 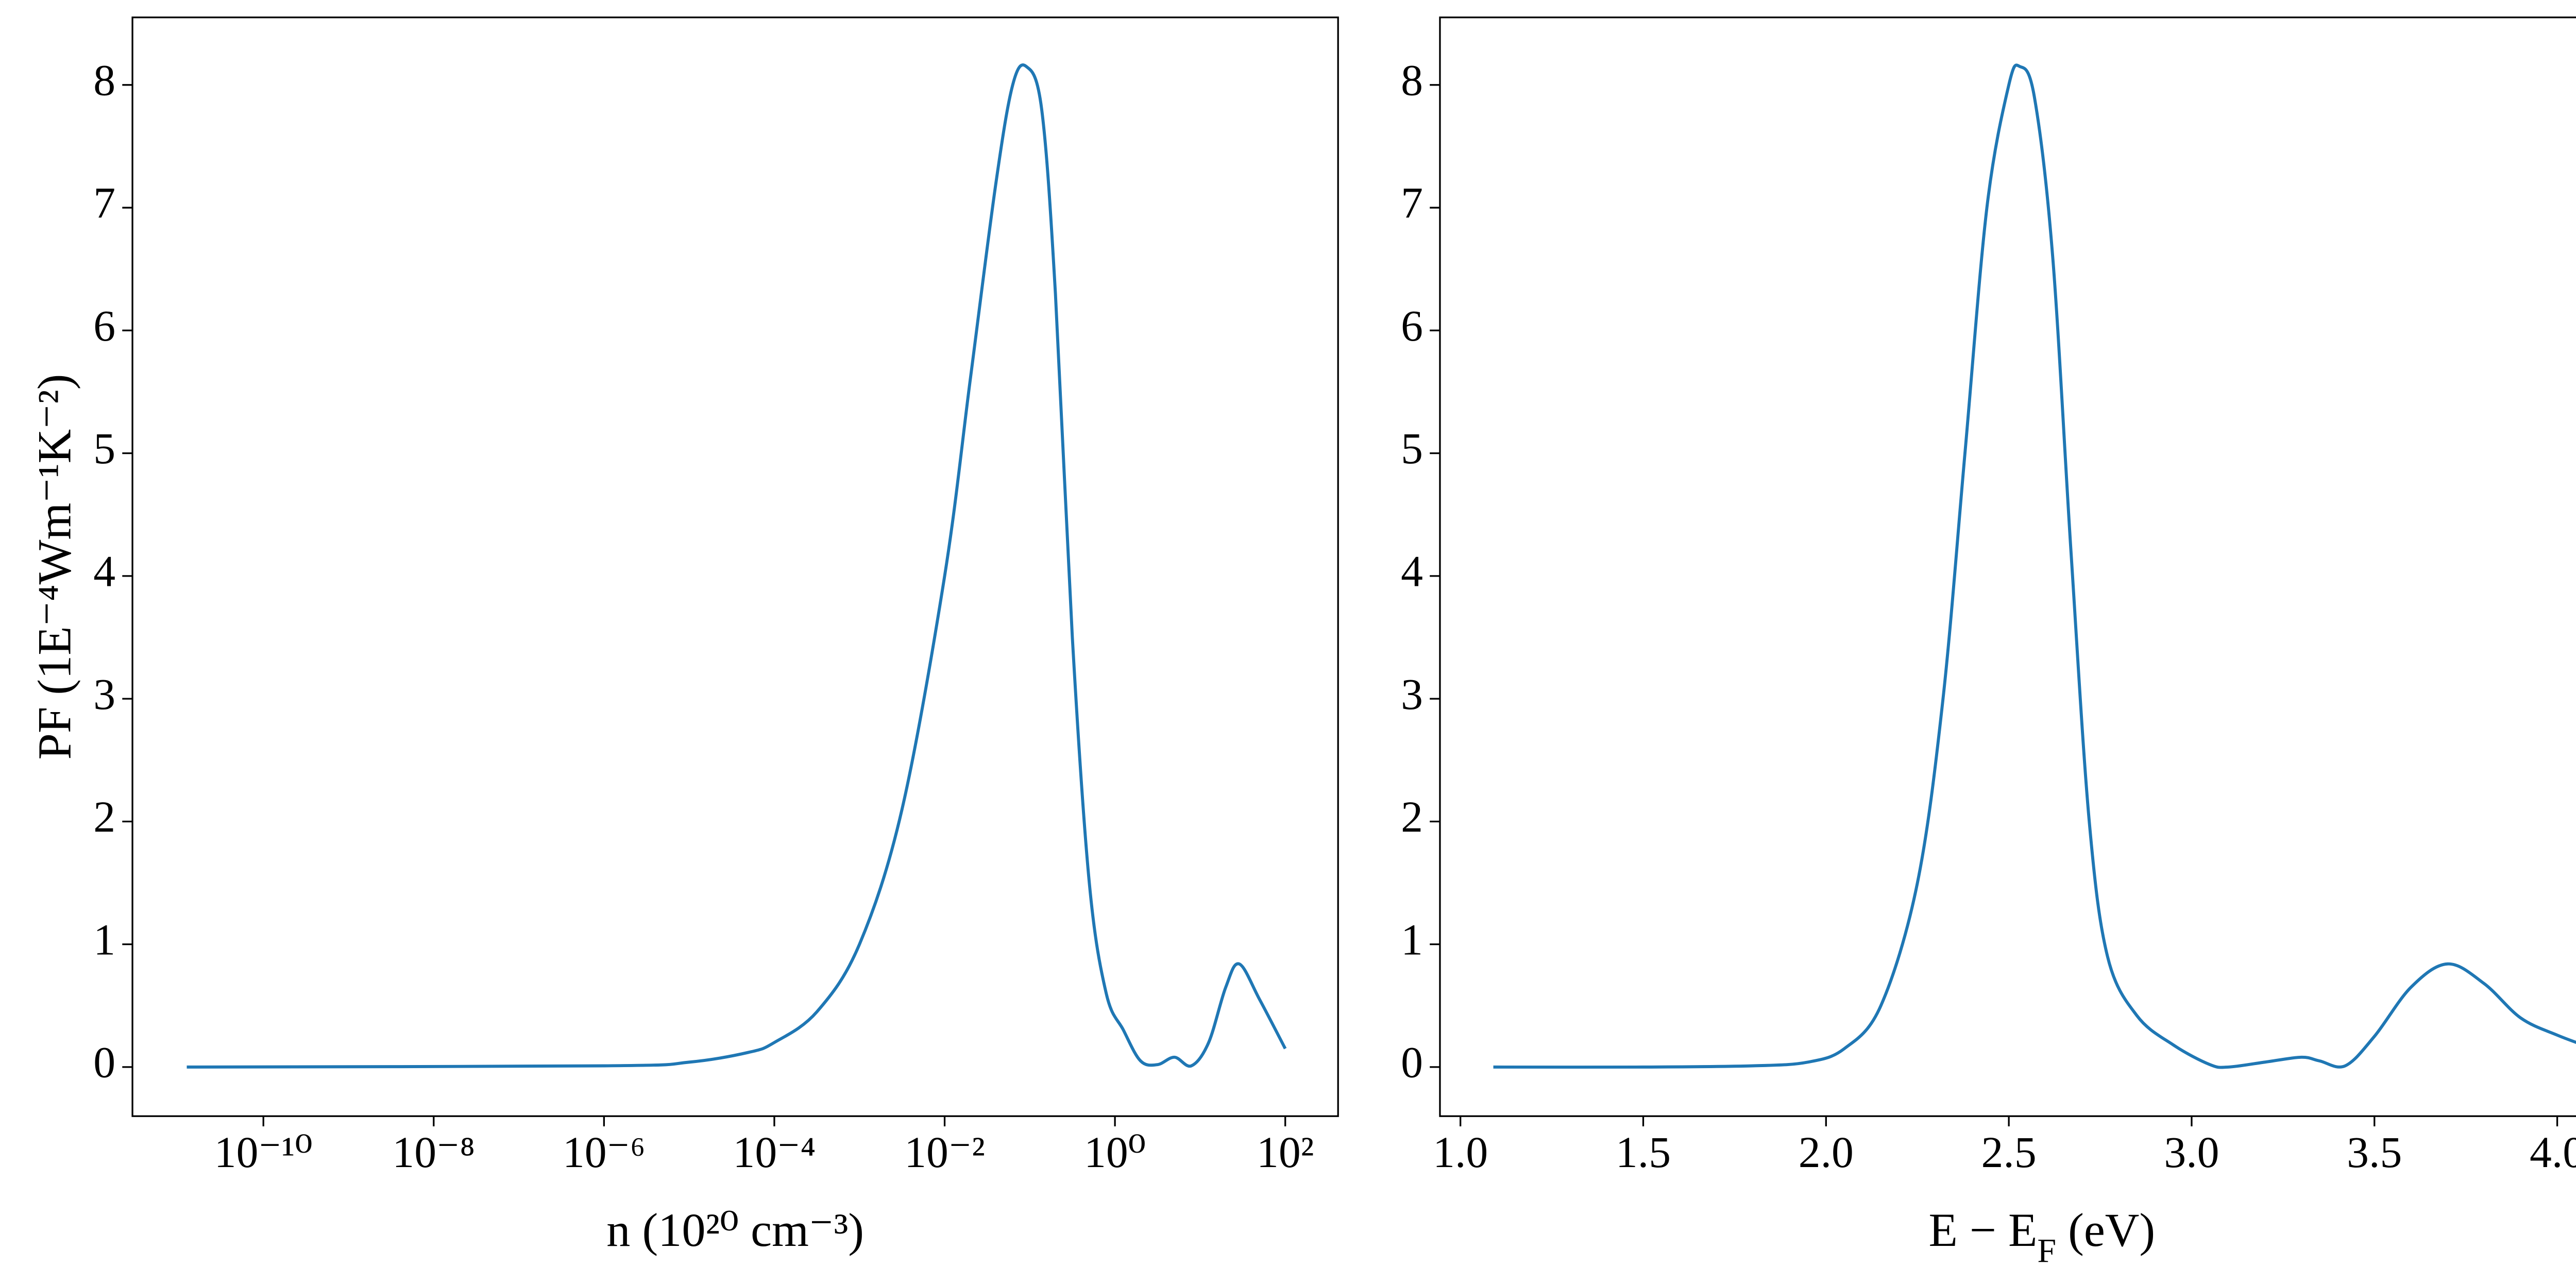 What do you see at coordinates (2042, 1236) in the screenshot?
I see `x-axis-label: E − EF (eV)` at bounding box center [2042, 1236].